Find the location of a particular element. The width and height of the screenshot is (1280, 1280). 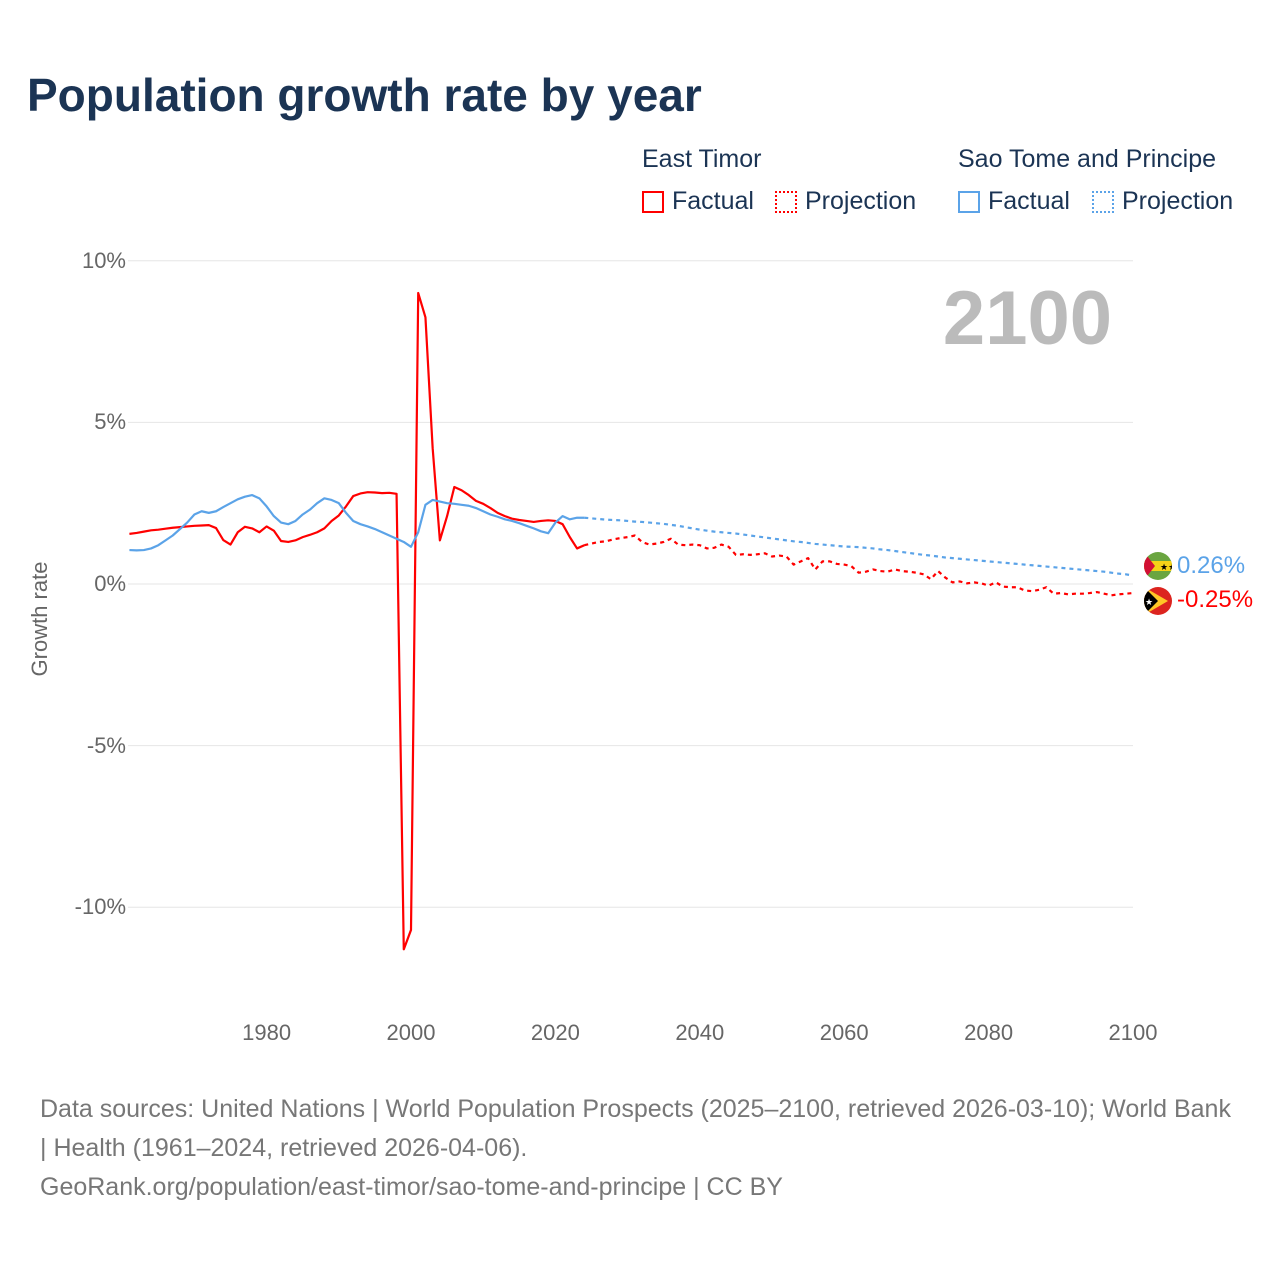

legend-group-sao-tome: Sao Tome and Principe is located at coordinates (1087, 159).